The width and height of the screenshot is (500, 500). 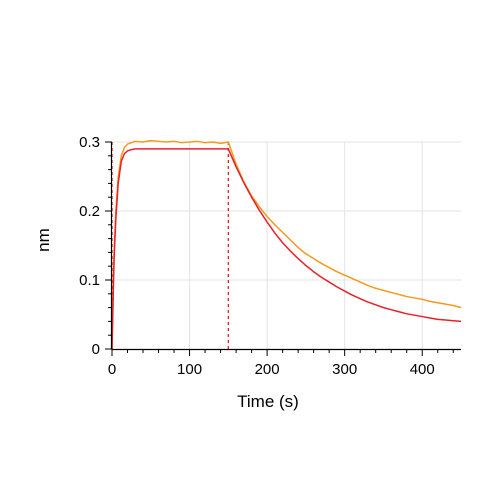 I want to click on y-tick-label: 0.1, so click(x=89, y=280).